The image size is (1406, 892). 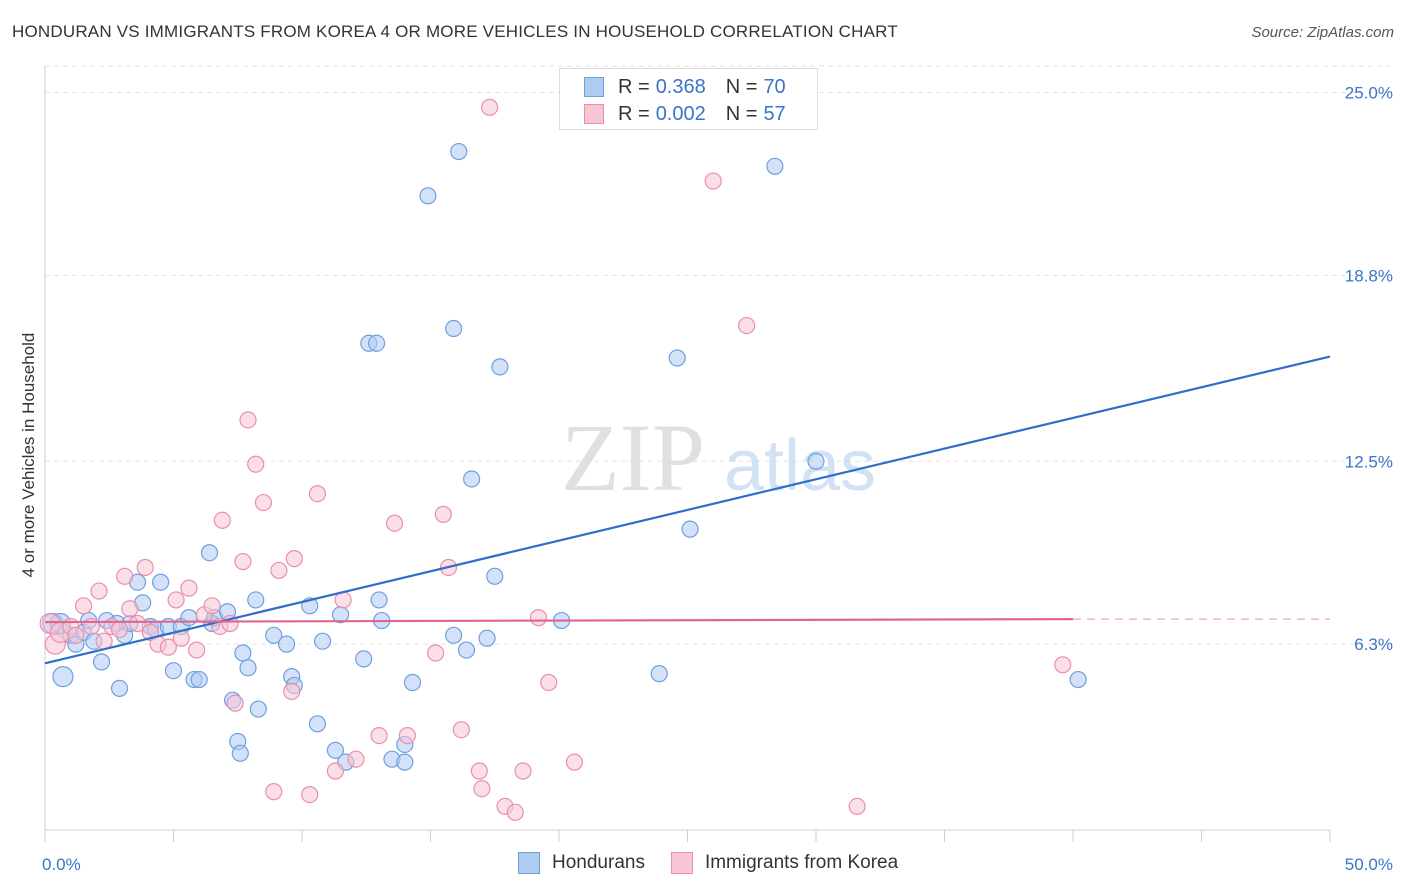 I want to click on y-tick-label: 18.8%, so click(x=1369, y=275).